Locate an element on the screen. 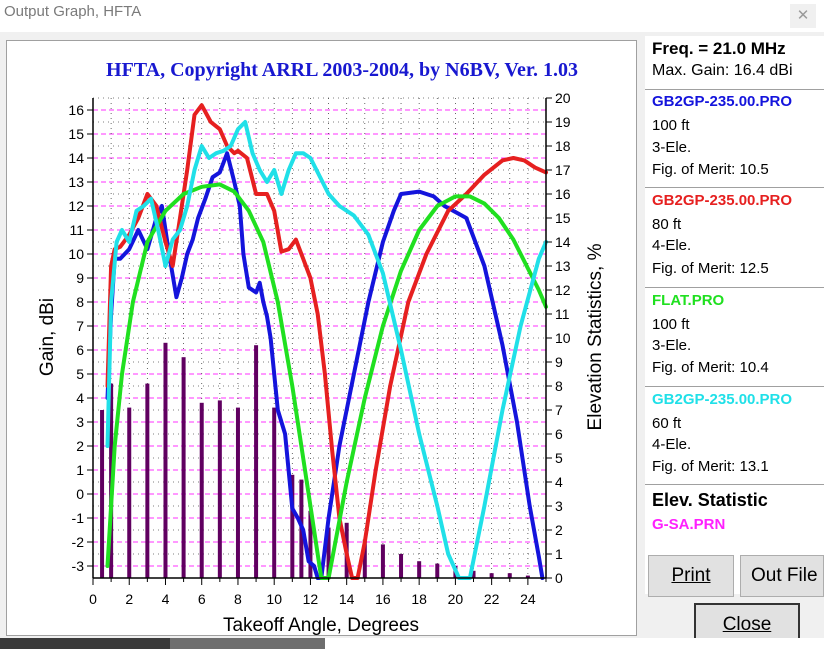 Image resolution: width=824 pixels, height=649 pixels. frequency-label: Freq. = 21.0 MHz is located at coordinates (719, 48).